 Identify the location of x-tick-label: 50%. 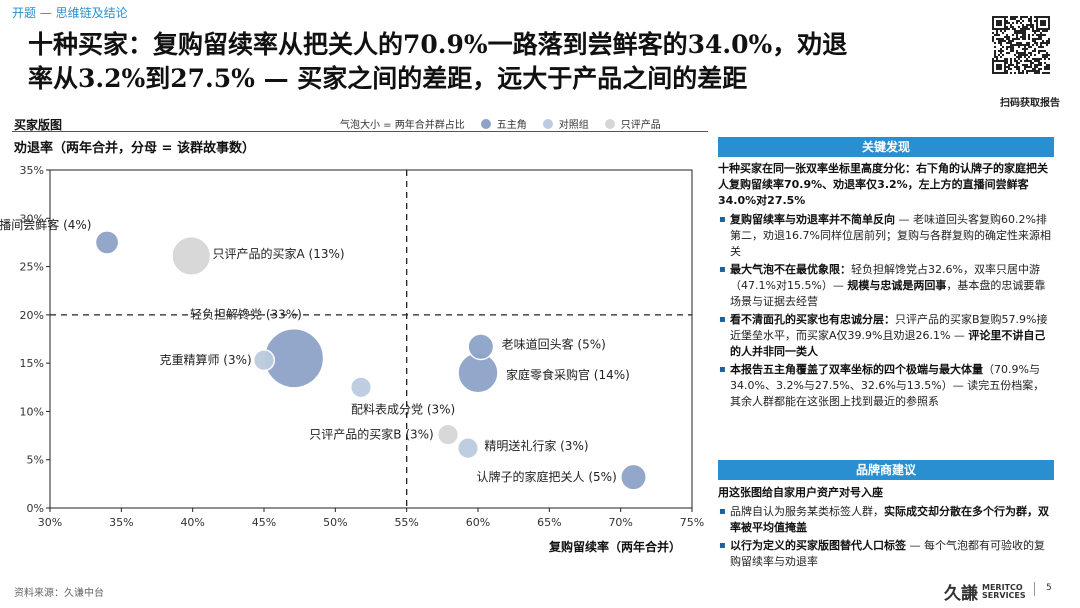
(335, 522).